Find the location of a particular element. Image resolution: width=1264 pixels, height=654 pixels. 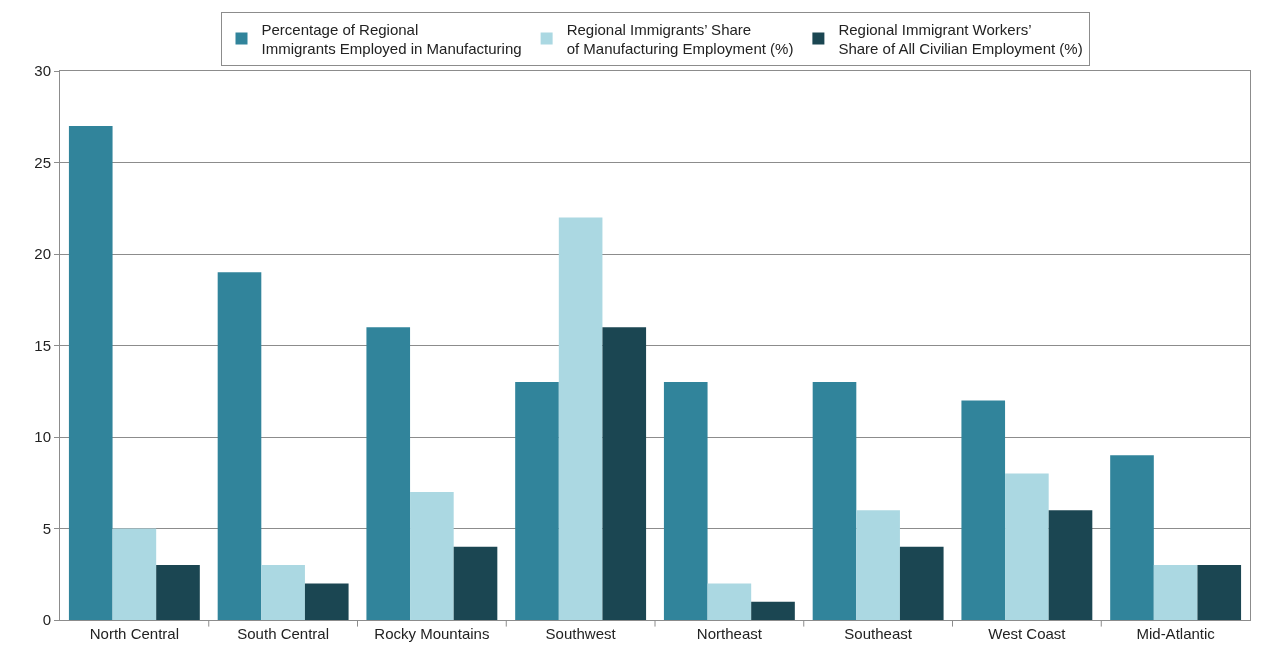

legend-label: Regional Immigrants’ Share of Manufacturing Employment (%) is located at coordinates (680, 39).